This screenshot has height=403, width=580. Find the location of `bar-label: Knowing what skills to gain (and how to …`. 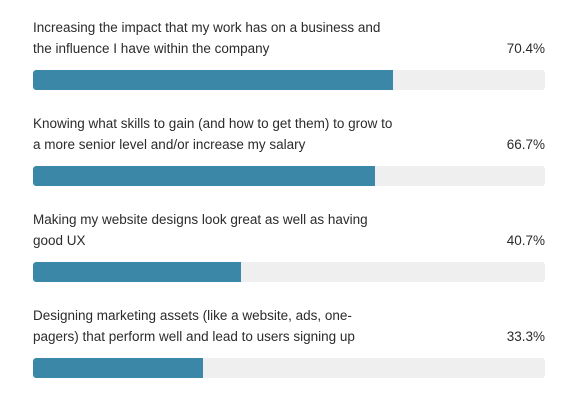

bar-label: Knowing what skills to gain (and how to … is located at coordinates (213, 134).